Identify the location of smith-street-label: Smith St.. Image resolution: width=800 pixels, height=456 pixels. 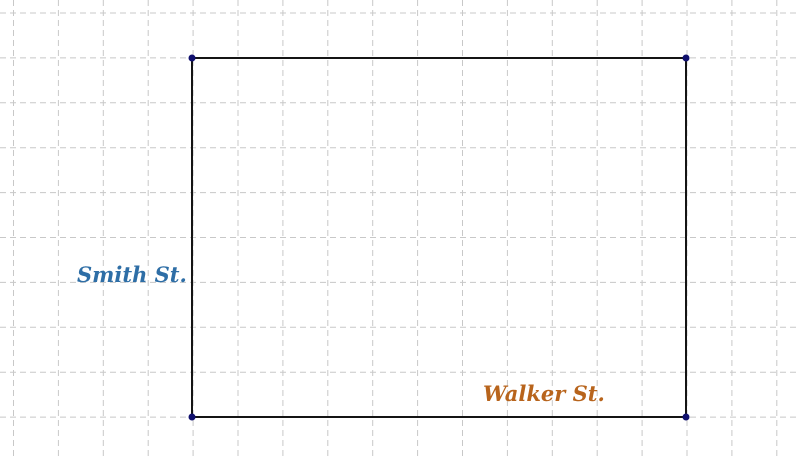
(132, 274).